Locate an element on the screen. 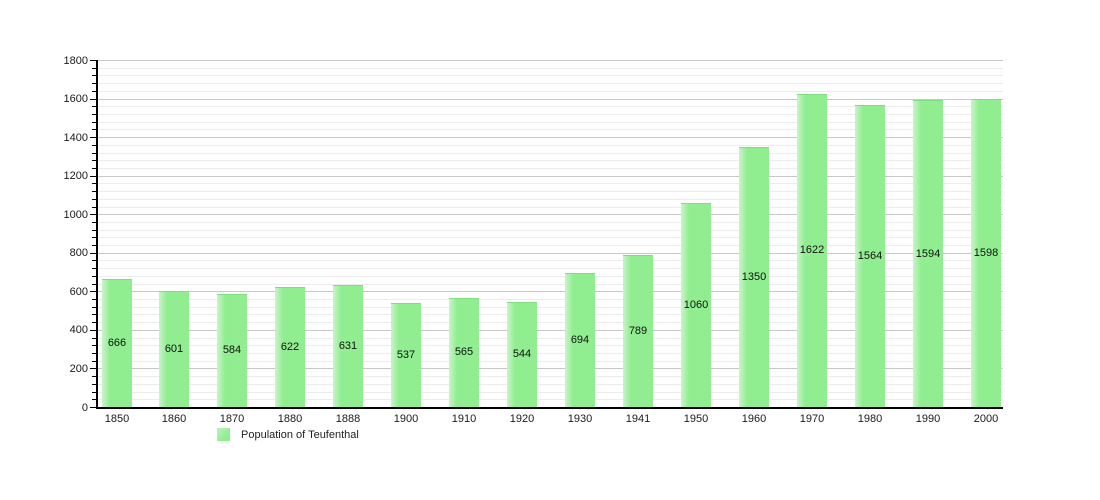 The height and width of the screenshot is (500, 1100). x-axis-tick-label: 1910 is located at coordinates (464, 419).